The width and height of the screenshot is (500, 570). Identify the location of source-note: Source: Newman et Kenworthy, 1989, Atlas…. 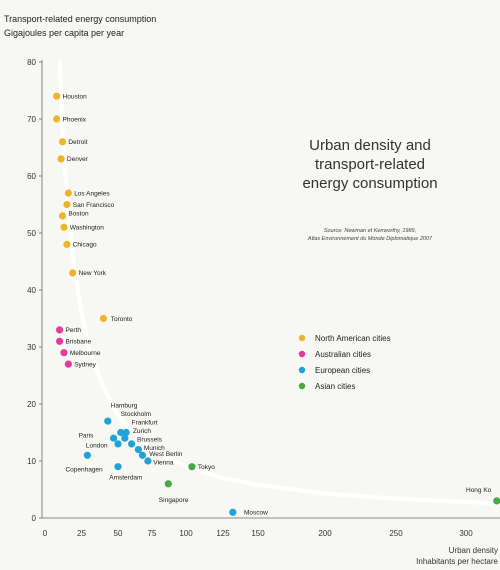
(370, 235).